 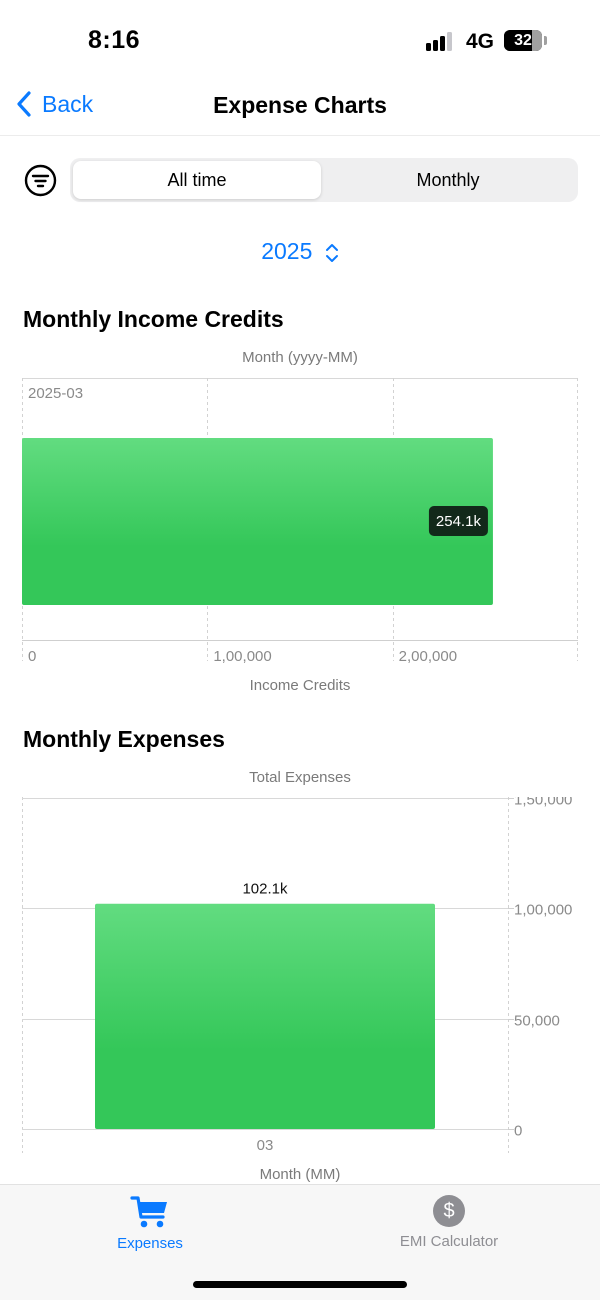 What do you see at coordinates (300, 777) in the screenshot?
I see `expenses-top-axis-title: Total Expenses` at bounding box center [300, 777].